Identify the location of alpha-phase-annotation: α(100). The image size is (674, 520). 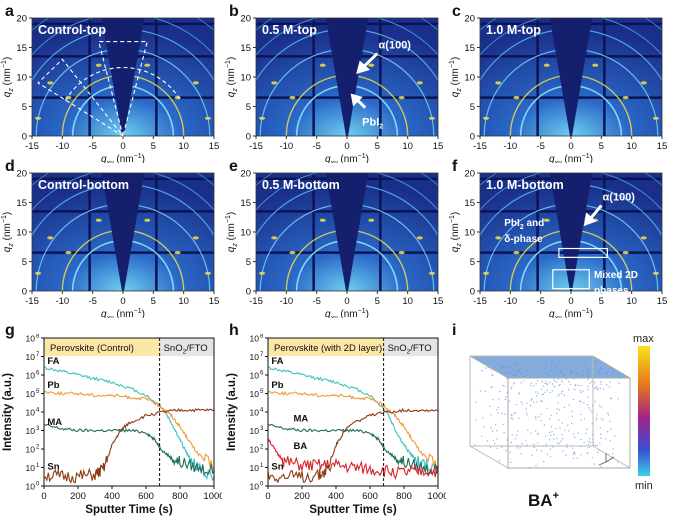
(609, 209).